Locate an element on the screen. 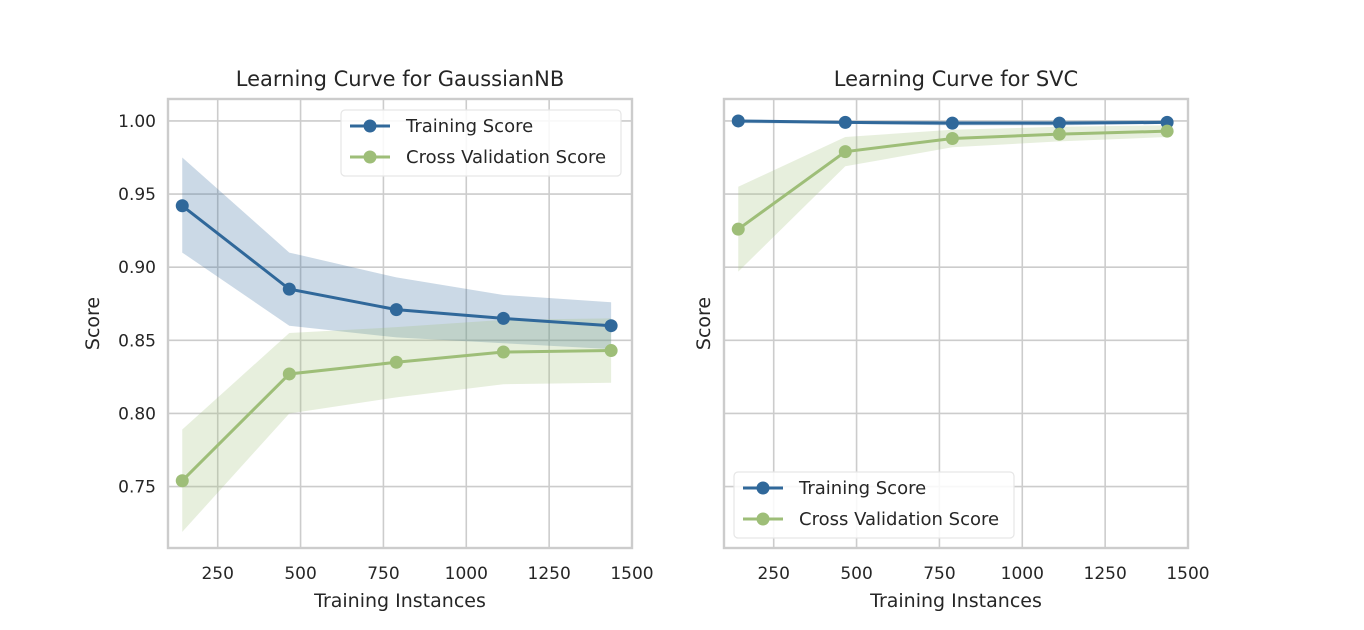  chart-title: Learning Curve for SVC is located at coordinates (956, 79).